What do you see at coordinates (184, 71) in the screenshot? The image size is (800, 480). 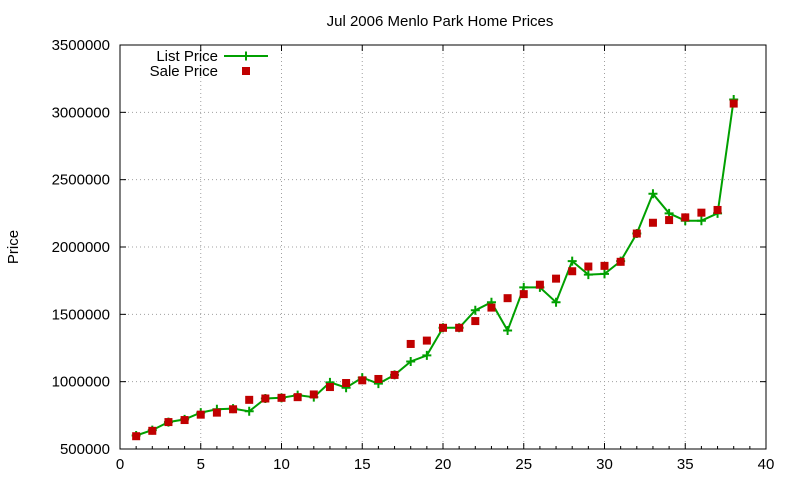 I see `legend-label: Sale Price` at bounding box center [184, 71].